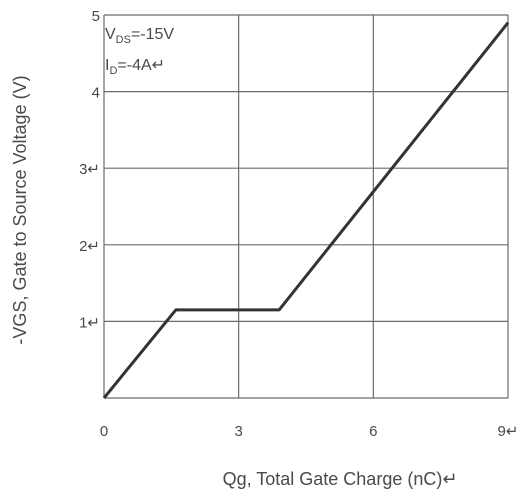  I want to click on x-tick-label: 3, so click(238, 431).